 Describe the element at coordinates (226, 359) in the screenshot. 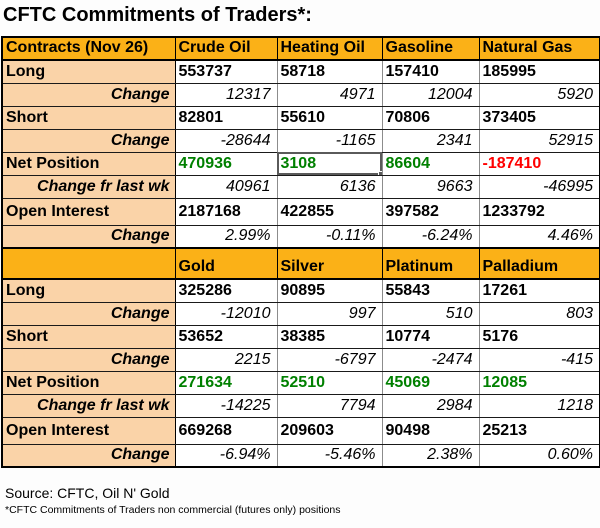

I see `data-cell: 2215` at that location.